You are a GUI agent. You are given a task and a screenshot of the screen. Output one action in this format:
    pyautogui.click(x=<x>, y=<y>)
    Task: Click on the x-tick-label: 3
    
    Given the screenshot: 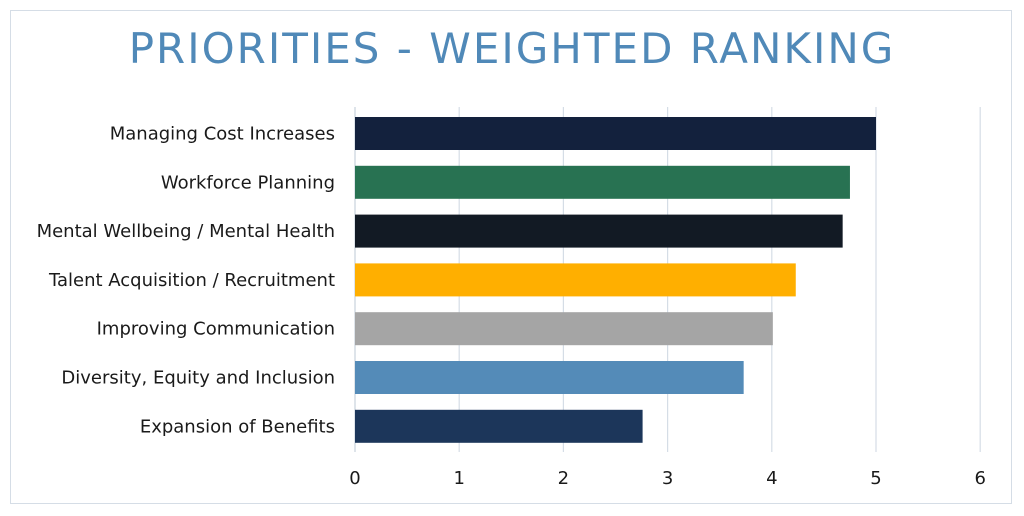 What is the action you would take?
    pyautogui.click(x=667, y=478)
    